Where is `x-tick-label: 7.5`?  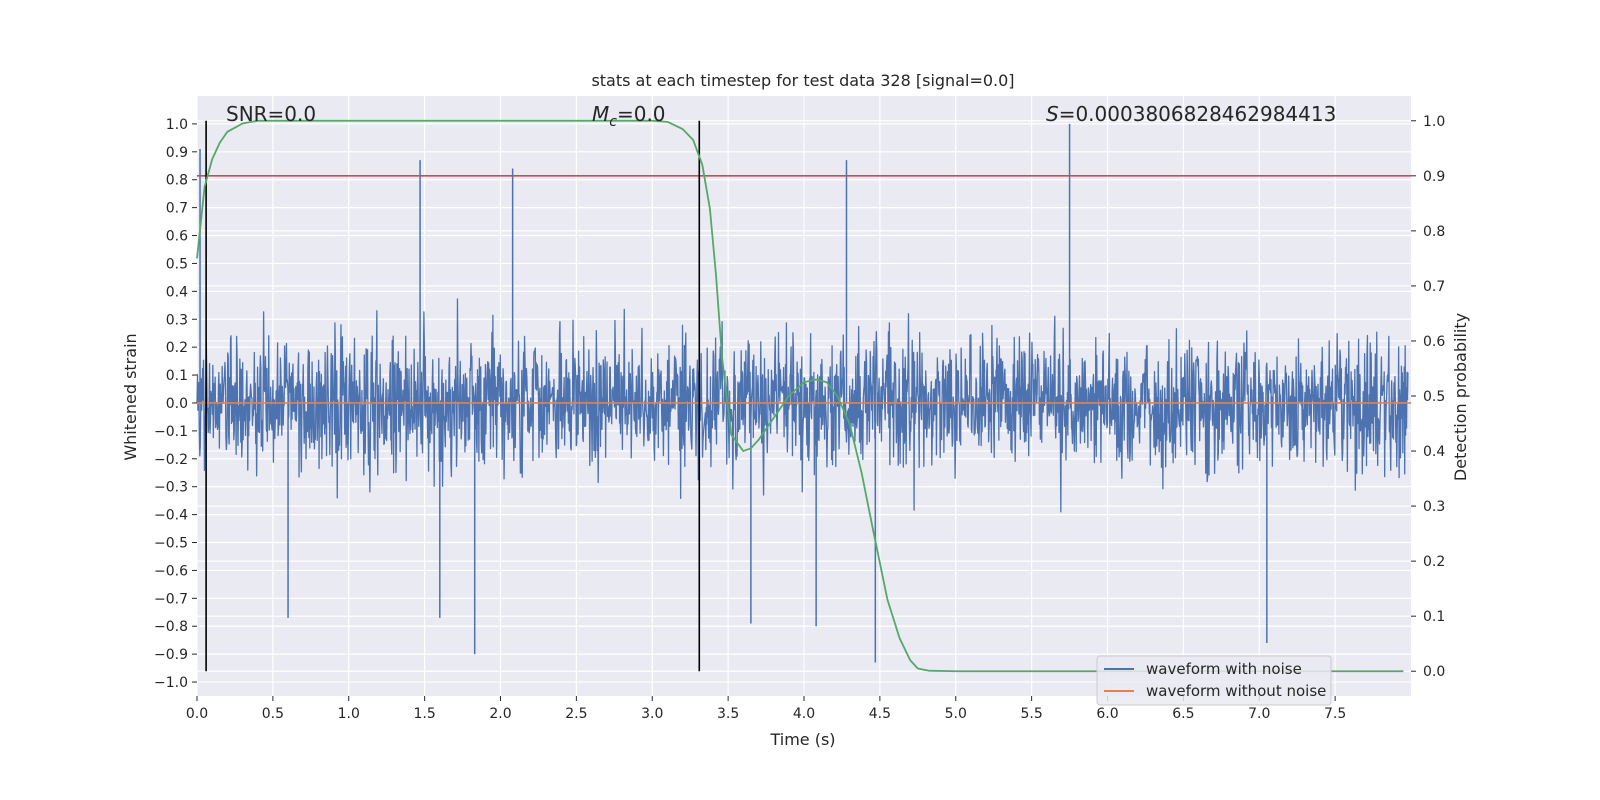
x-tick-label: 7.5 is located at coordinates (1335, 714).